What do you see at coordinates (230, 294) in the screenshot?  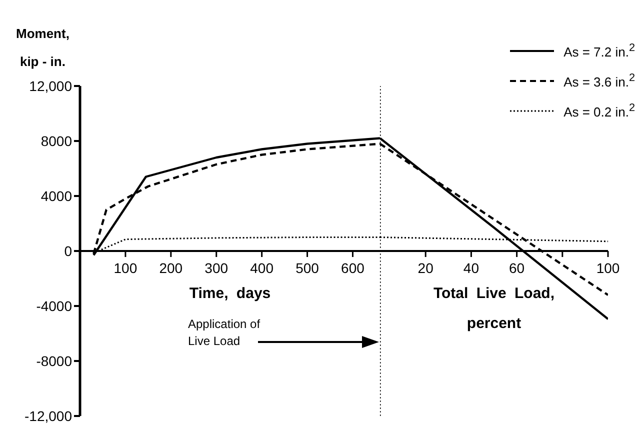 I see `x-axis-title: Time, days` at bounding box center [230, 294].